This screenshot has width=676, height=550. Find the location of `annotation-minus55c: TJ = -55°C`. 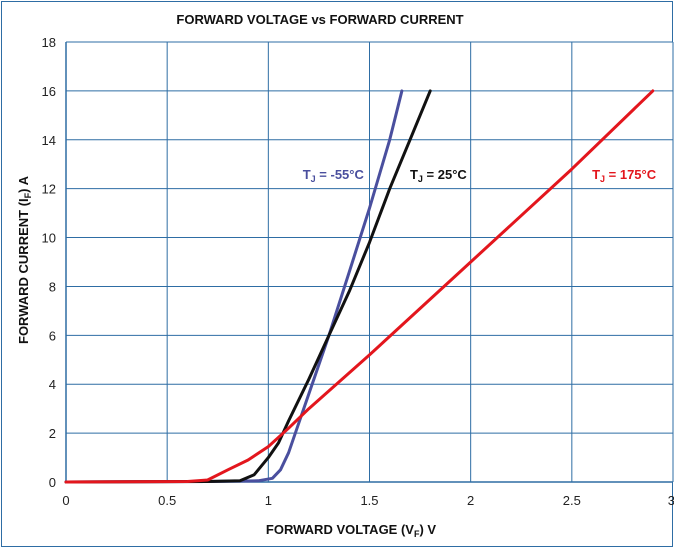

annotation-minus55c: TJ = -55°C is located at coordinates (334, 175).